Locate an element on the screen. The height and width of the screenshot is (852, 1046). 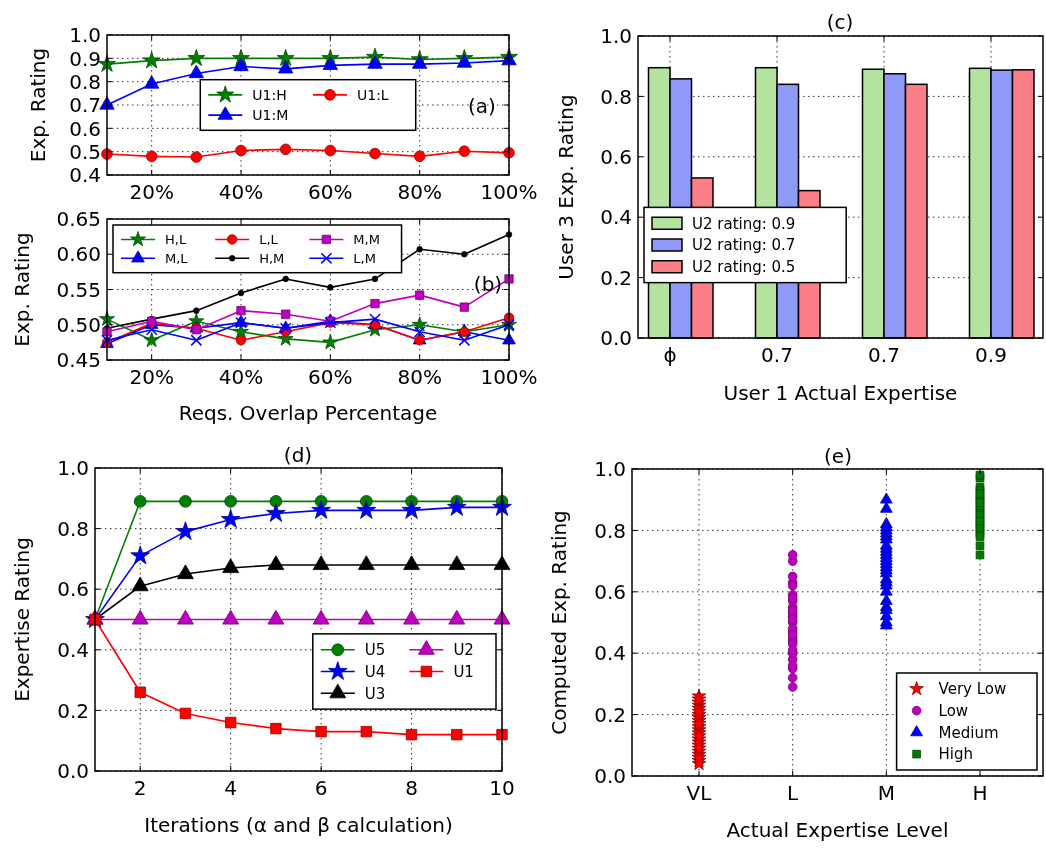
legend-label: U2 rating: 0.5 is located at coordinates (744, 267).